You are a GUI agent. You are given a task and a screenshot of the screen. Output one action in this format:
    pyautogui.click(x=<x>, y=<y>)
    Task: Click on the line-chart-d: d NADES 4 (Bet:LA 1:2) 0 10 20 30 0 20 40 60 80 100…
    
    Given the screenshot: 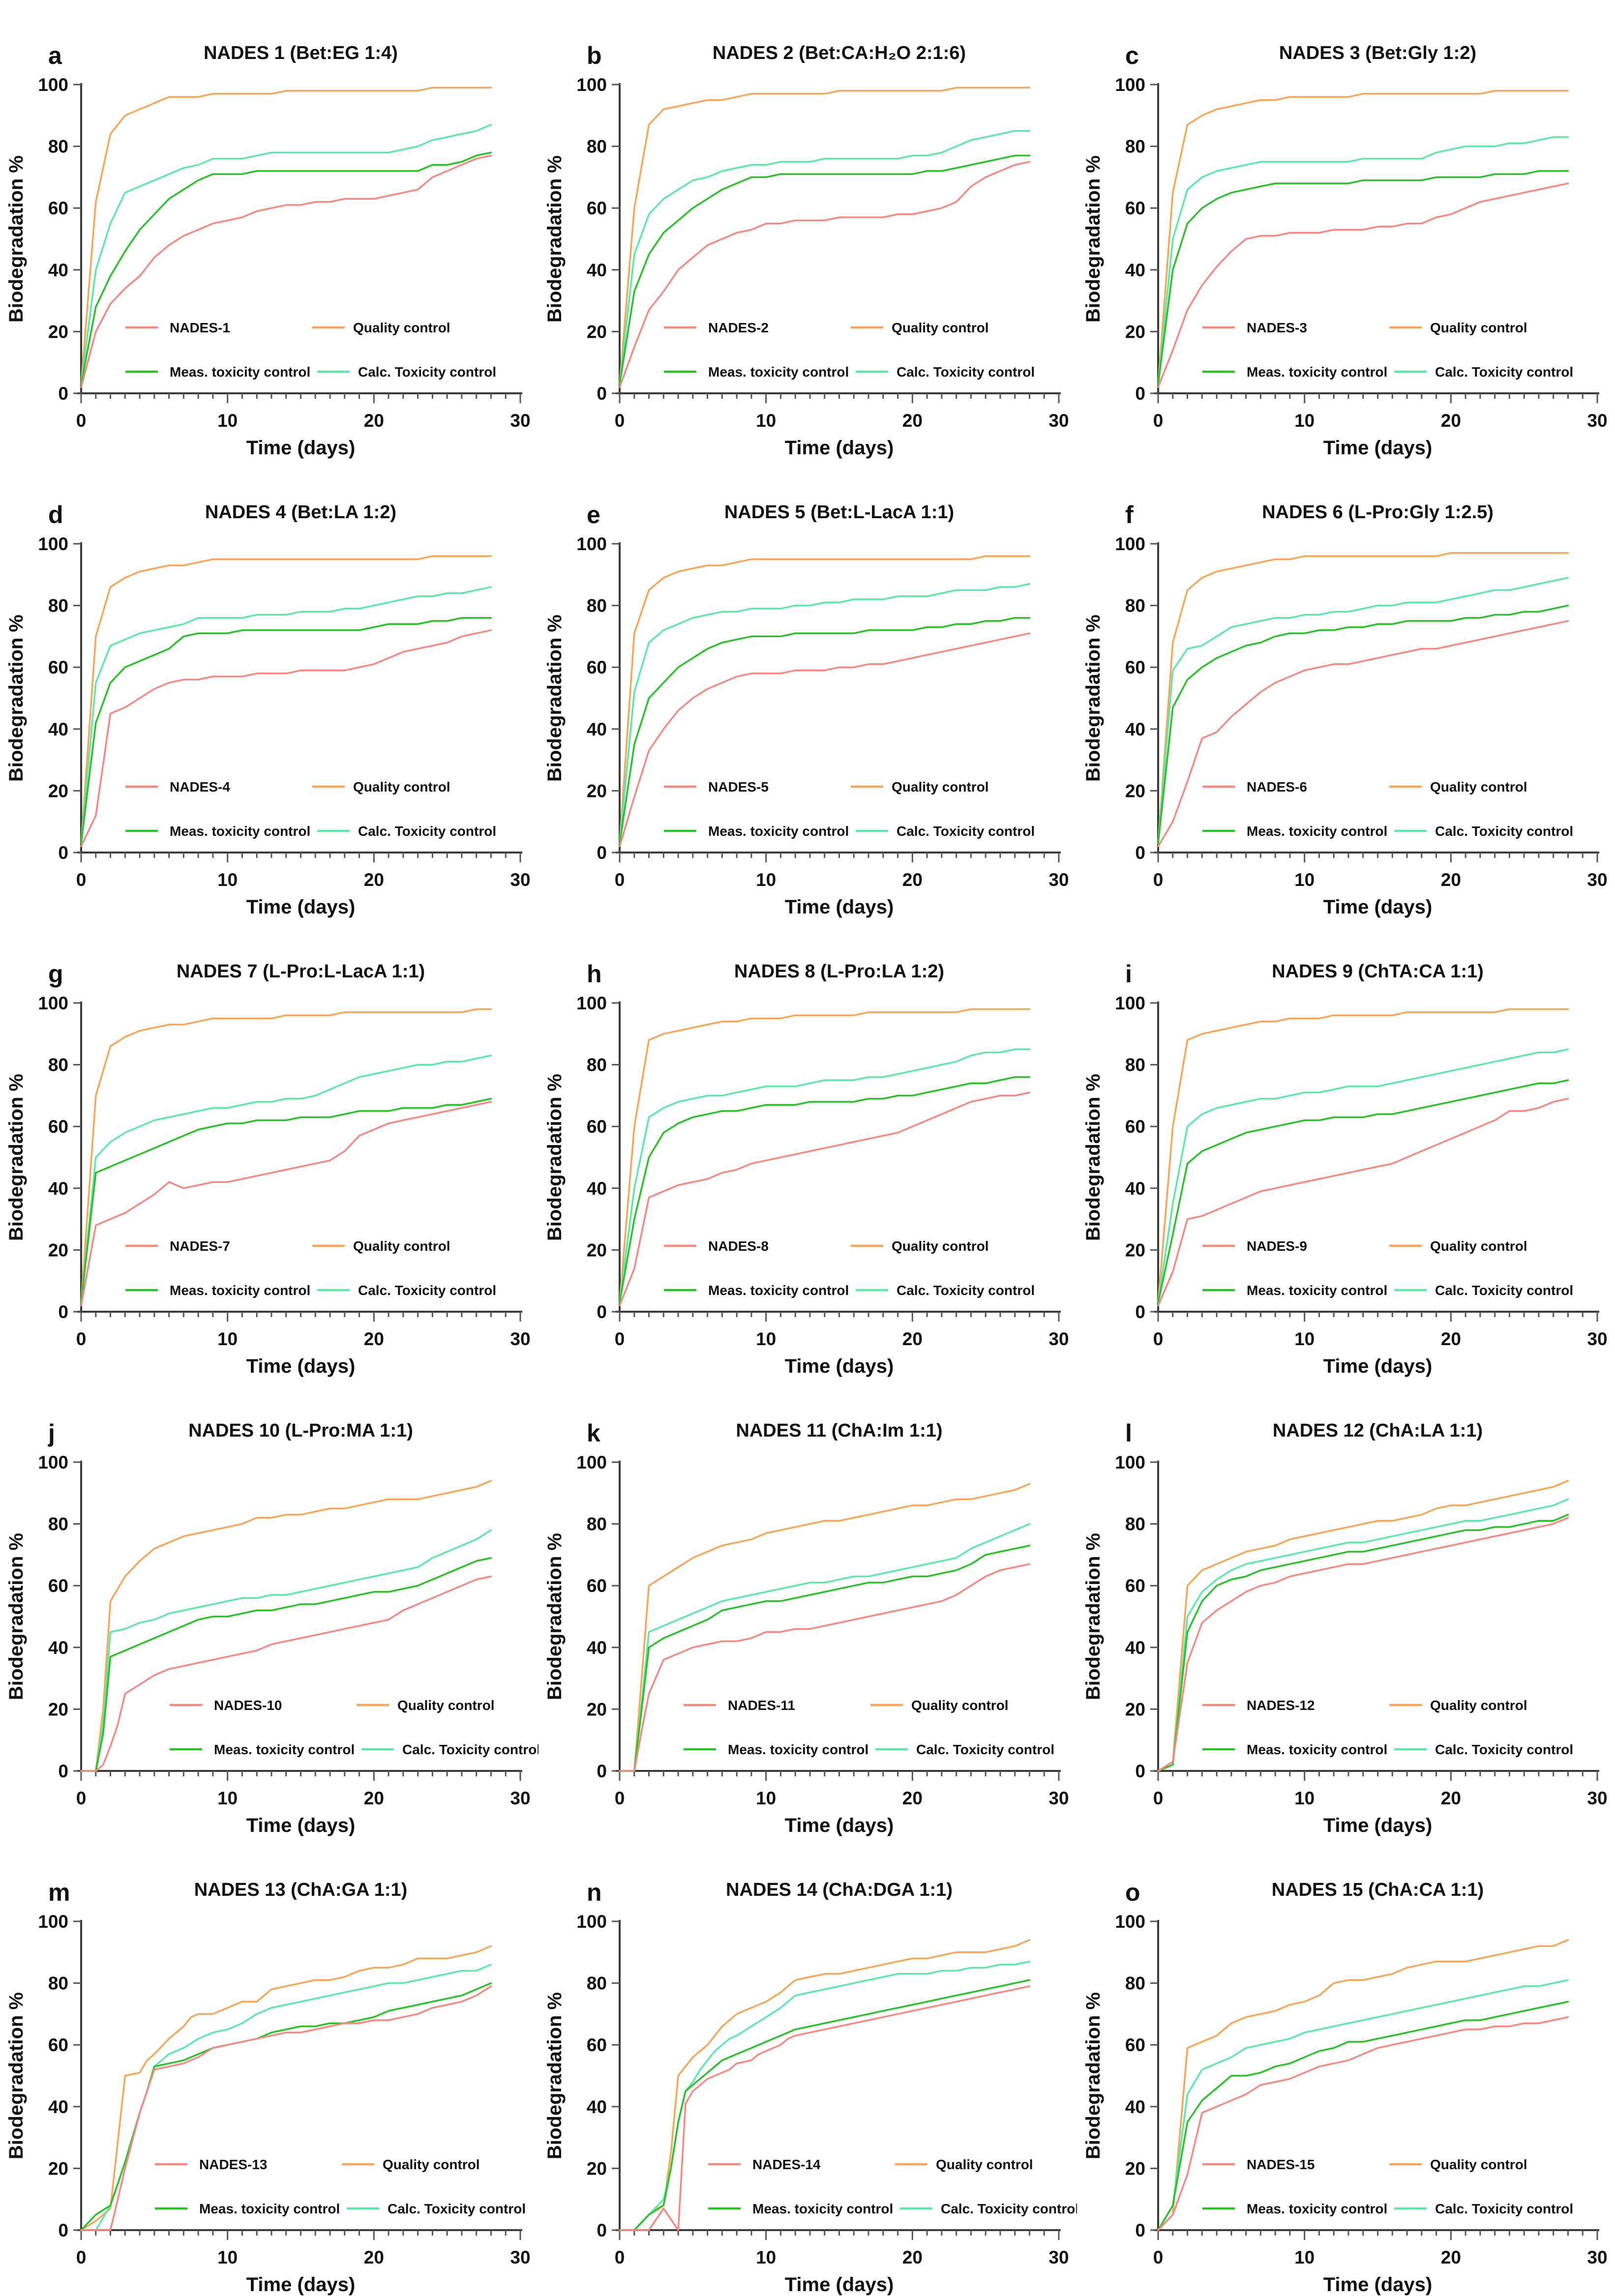 What is the action you would take?
    pyautogui.click(x=268, y=709)
    